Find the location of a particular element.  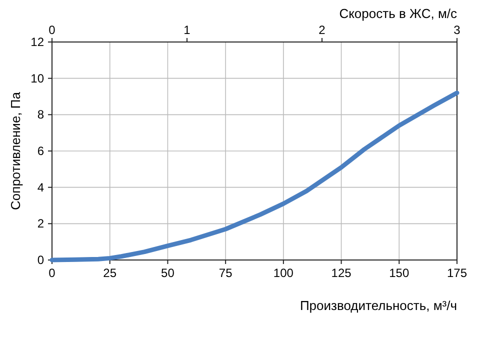

y-tick-label: 2 is located at coordinates (40, 223).